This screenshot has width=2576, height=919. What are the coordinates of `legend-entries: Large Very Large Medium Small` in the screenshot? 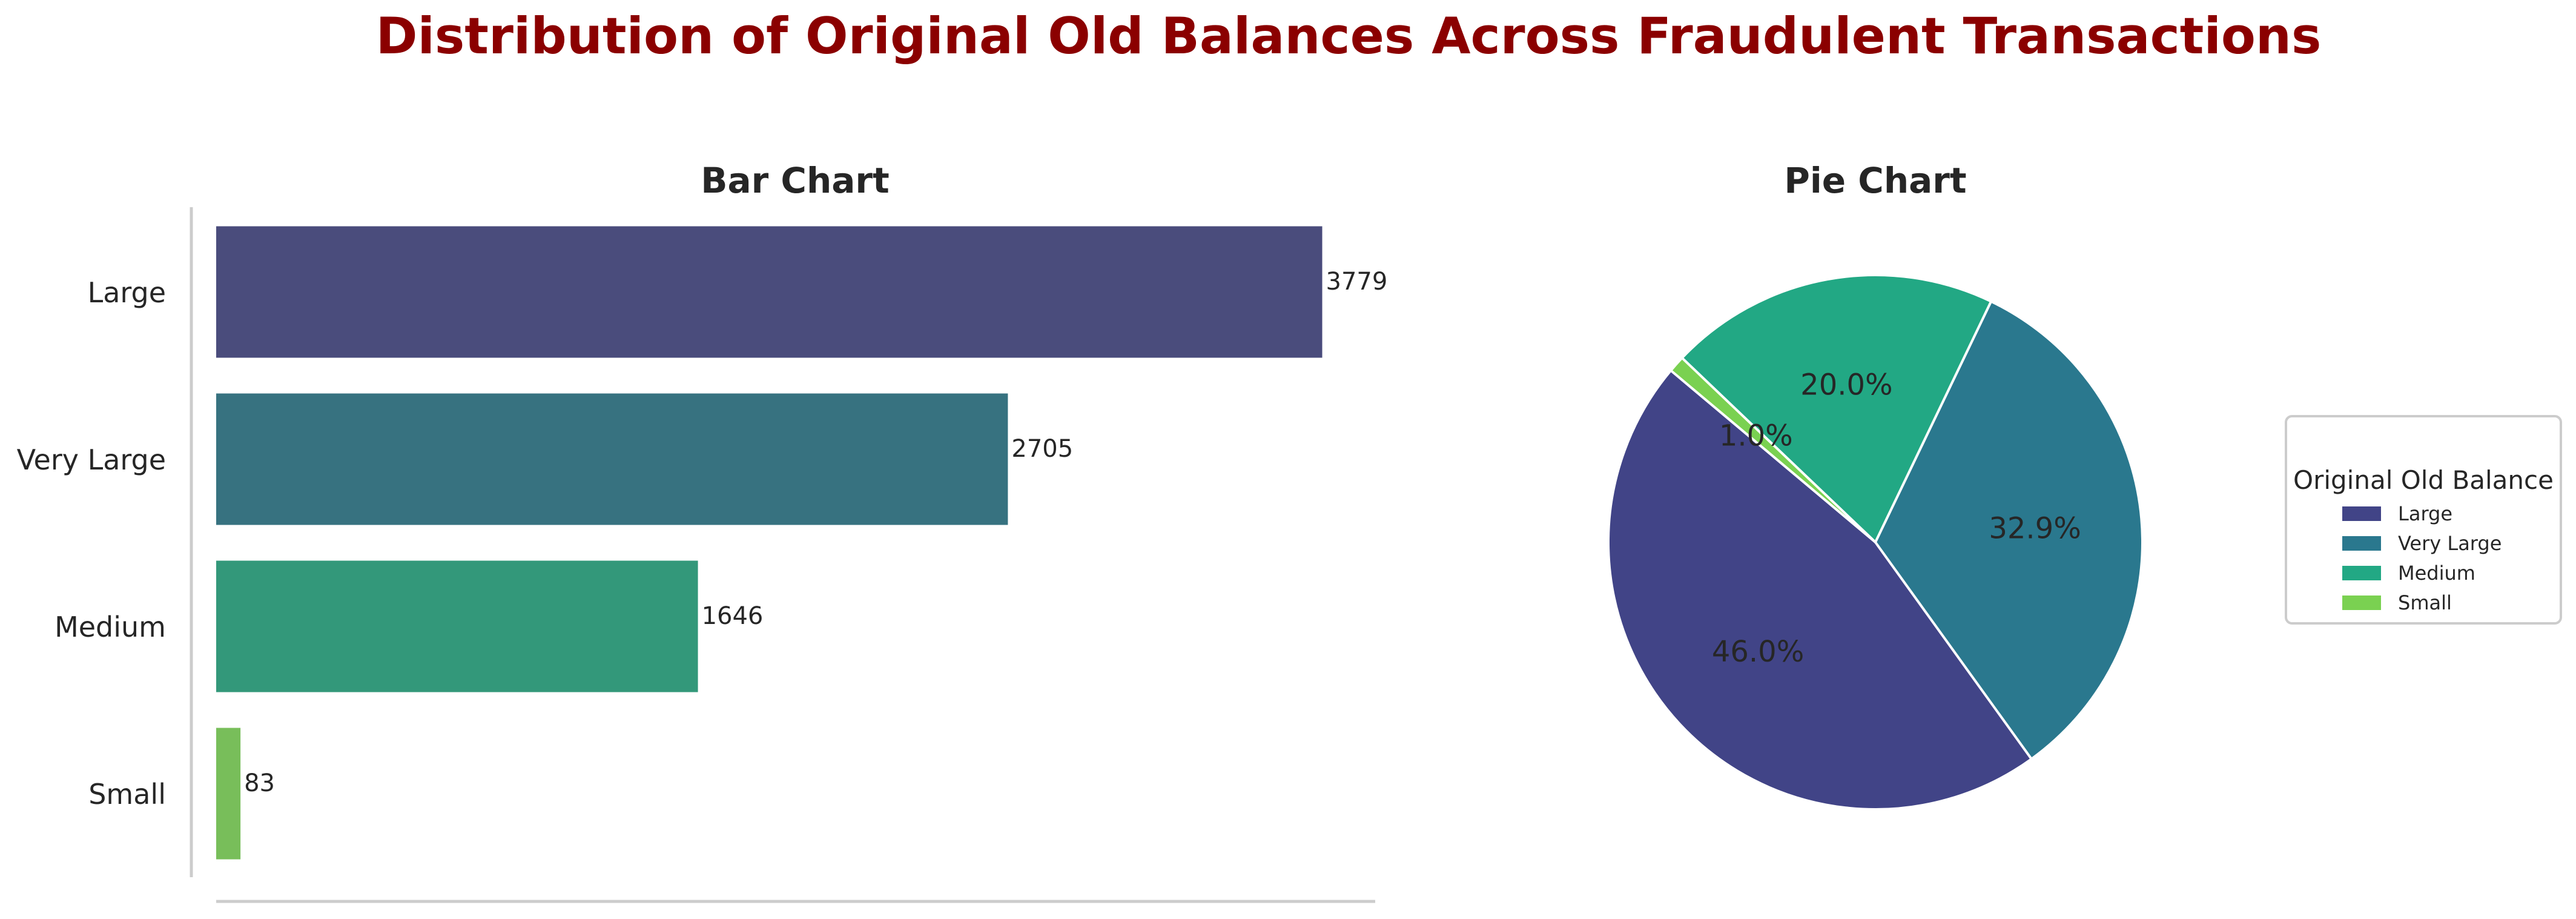 It's located at (2422, 558).